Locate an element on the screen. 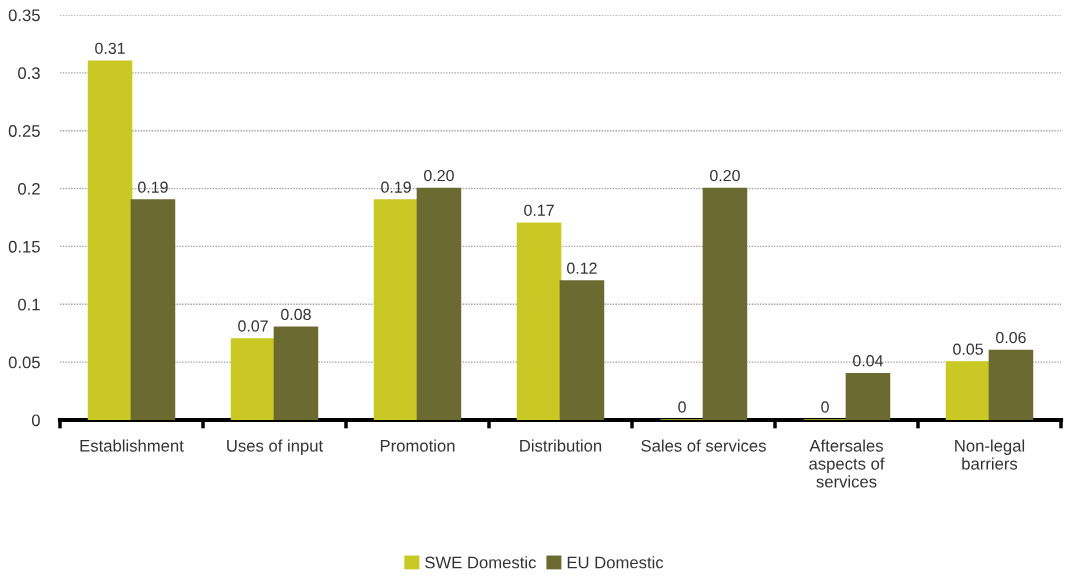 The height and width of the screenshot is (585, 1068). x-tick-label: Promotion is located at coordinates (417, 445).